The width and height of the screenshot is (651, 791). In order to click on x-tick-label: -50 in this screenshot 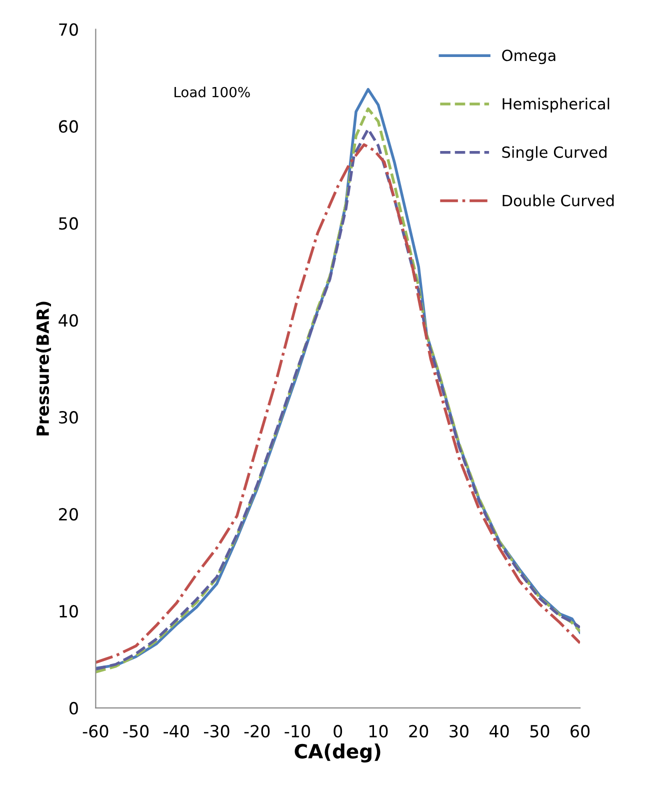, I will do `click(136, 731)`.